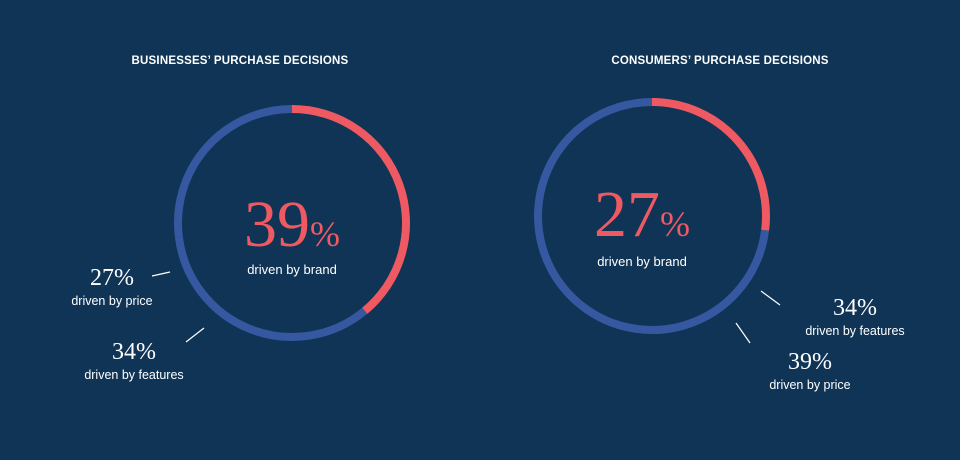 Image resolution: width=960 pixels, height=460 pixels. Describe the element at coordinates (627, 214) in the screenshot. I see `center-number: 27` at that location.